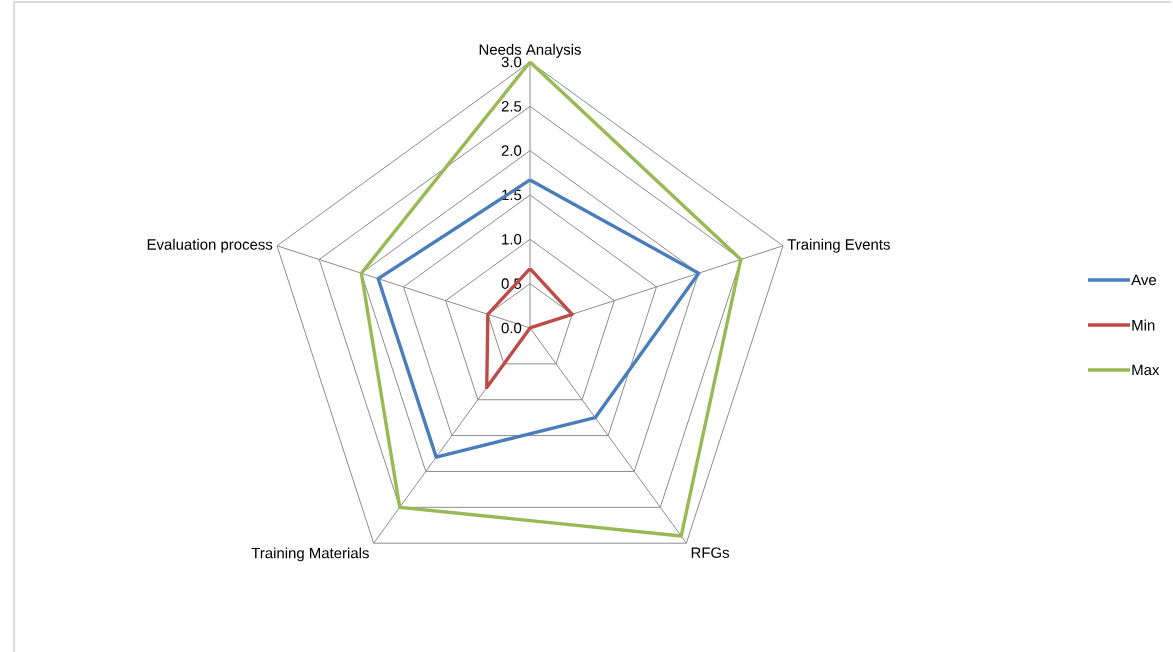  Describe the element at coordinates (1144, 280) in the screenshot. I see `legend-label: Ave` at that location.